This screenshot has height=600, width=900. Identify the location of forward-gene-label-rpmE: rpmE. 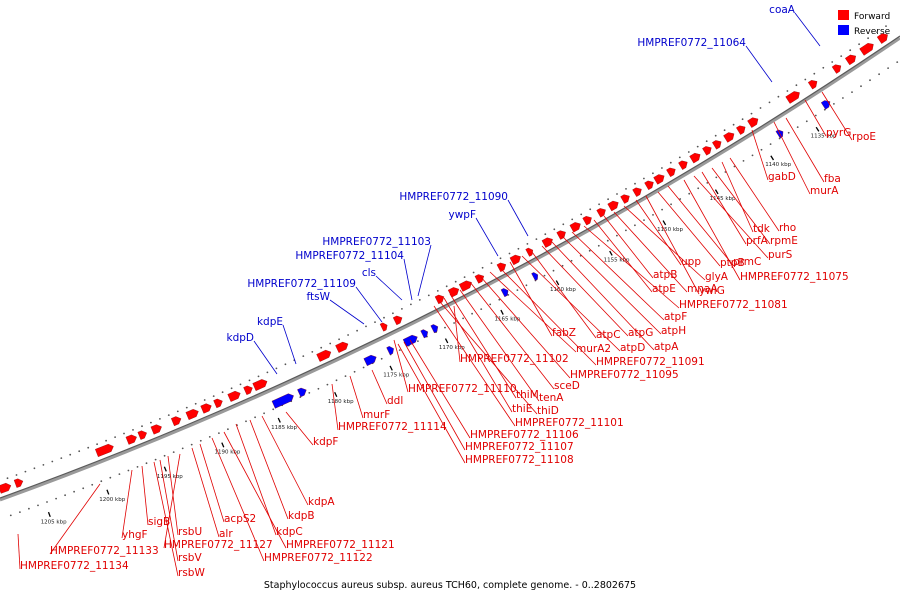
(784, 241).